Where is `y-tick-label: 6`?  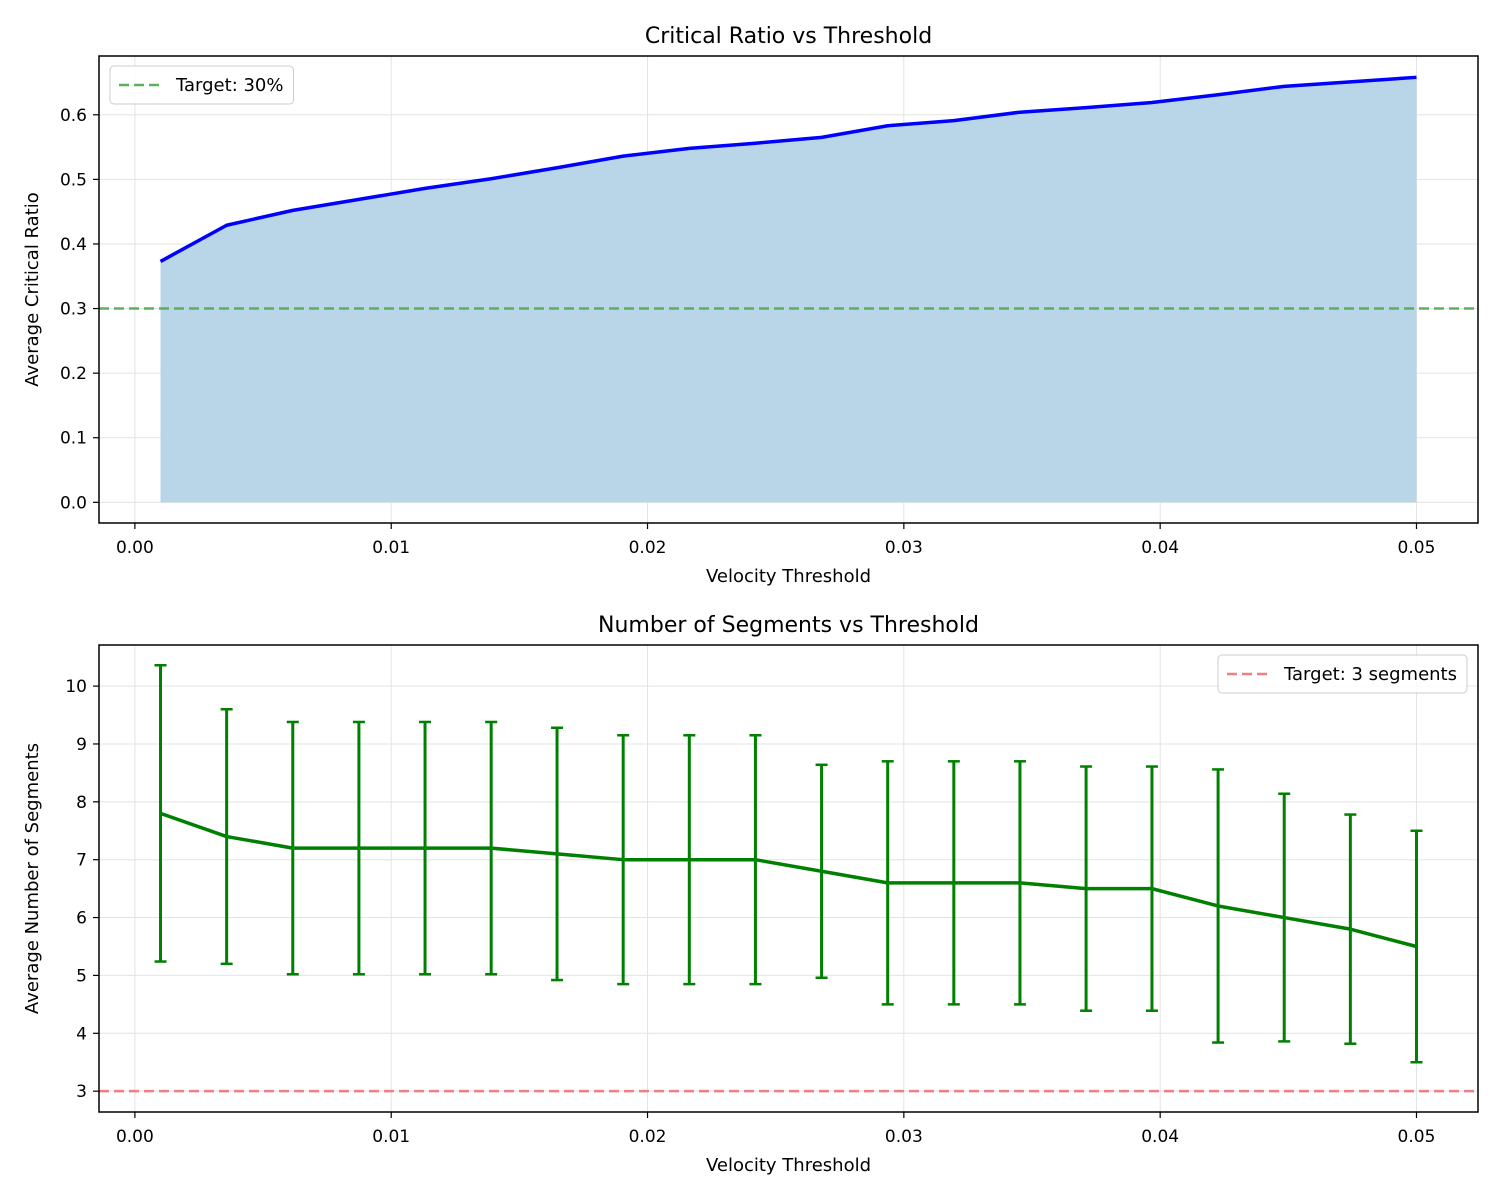 y-tick-label: 6 is located at coordinates (81, 919).